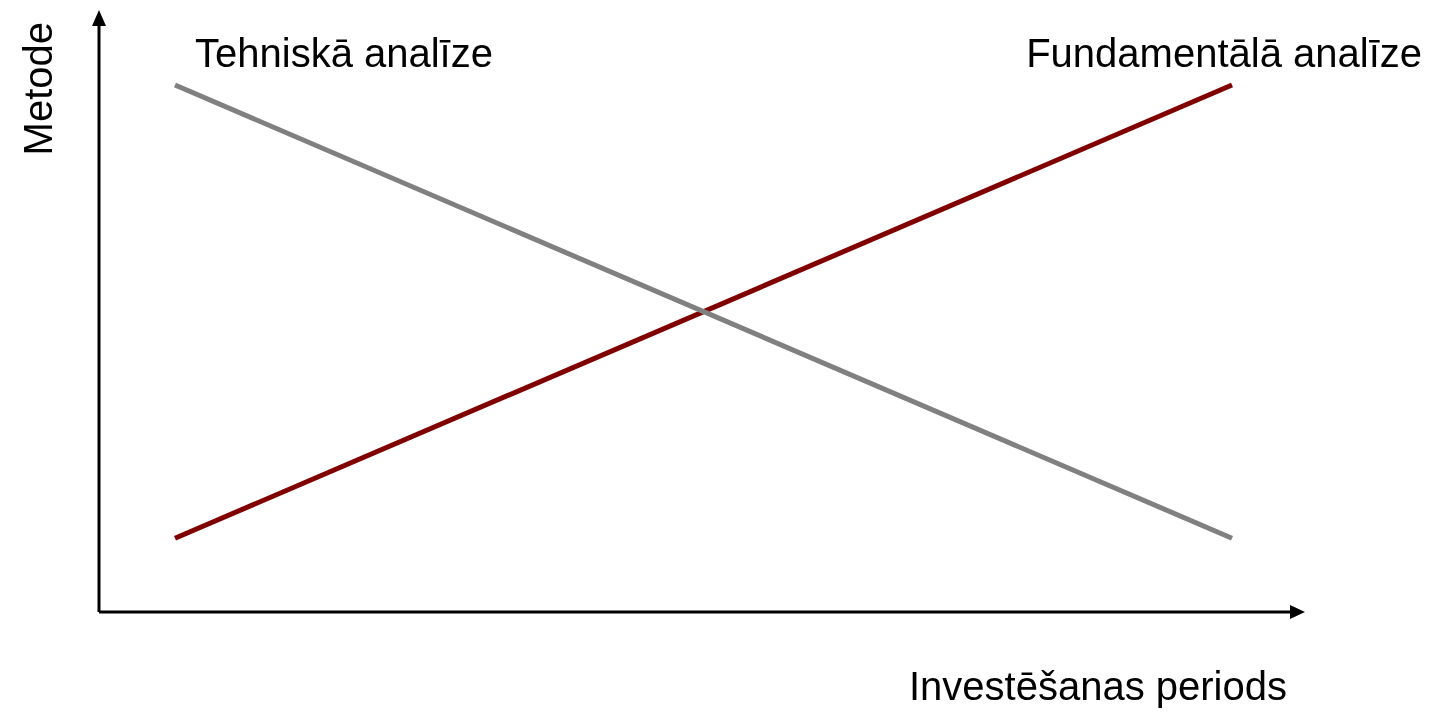 The image size is (1431, 712). I want to click on series-label: Tehniskā analīze, so click(344, 53).